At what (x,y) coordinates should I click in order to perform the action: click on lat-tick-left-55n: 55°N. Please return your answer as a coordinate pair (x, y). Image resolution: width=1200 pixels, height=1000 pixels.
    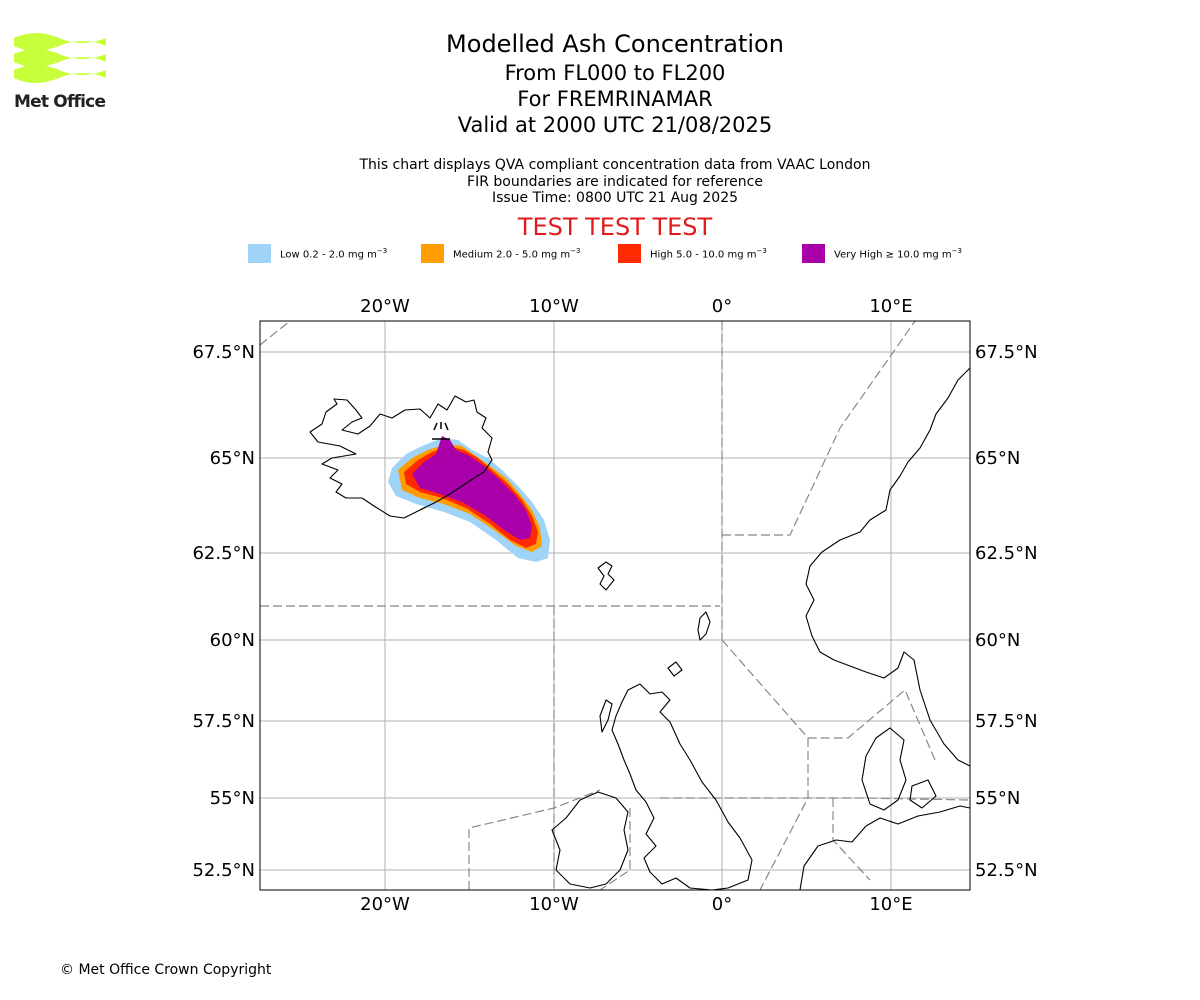
    Looking at the image, I should click on (232, 798).